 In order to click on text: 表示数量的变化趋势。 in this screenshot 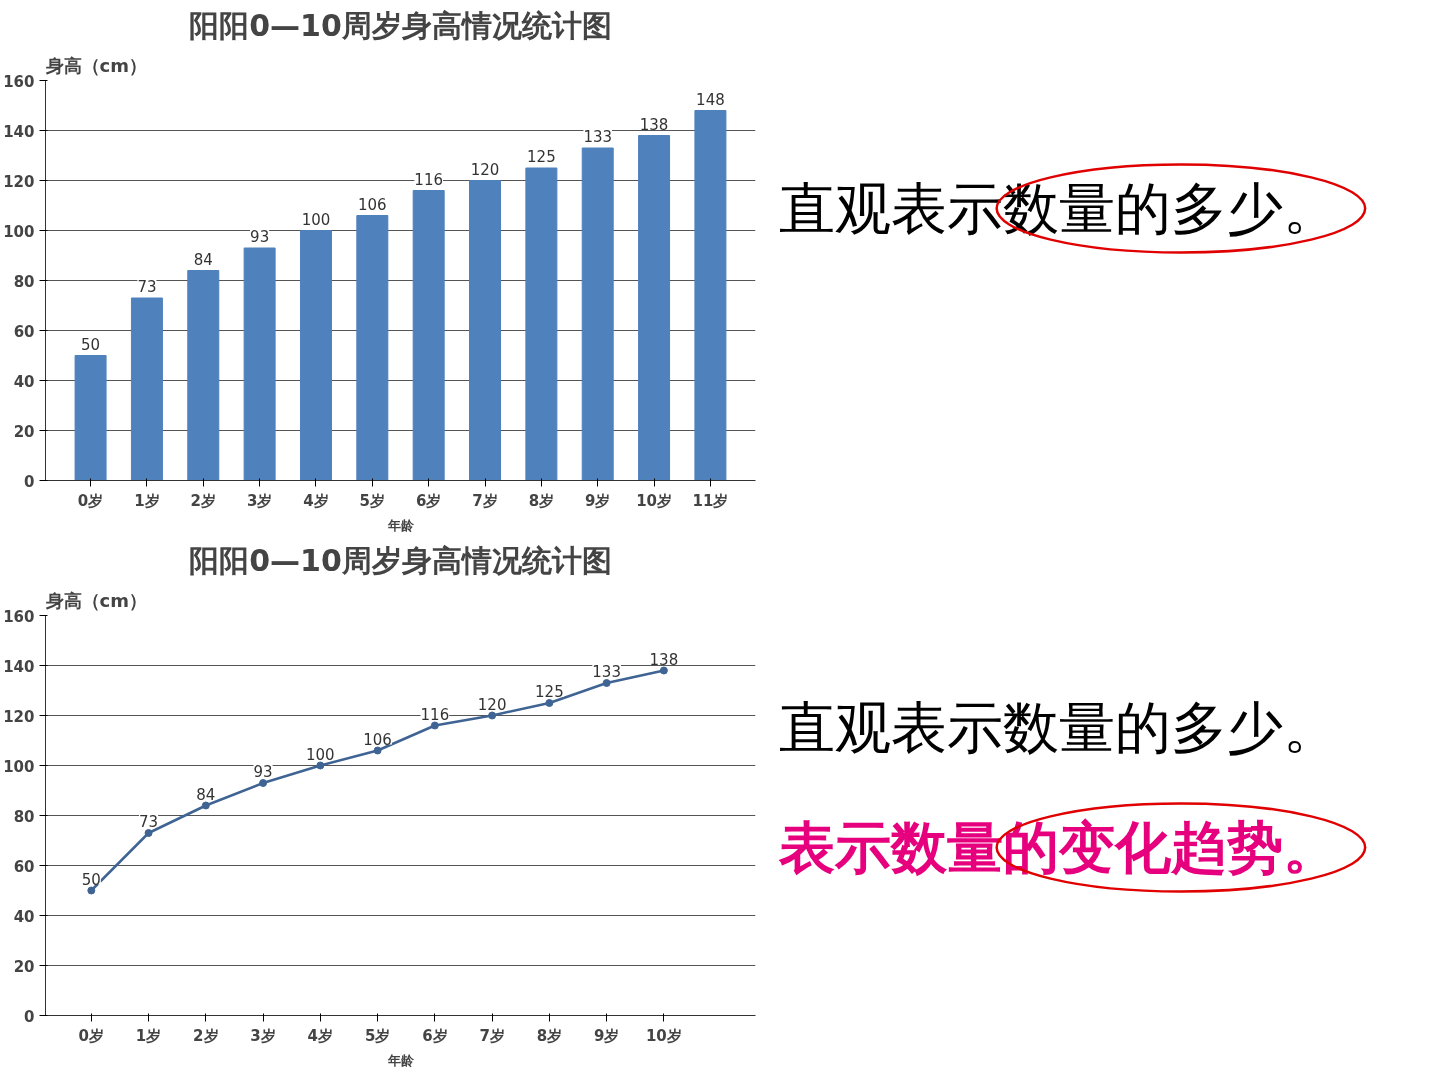, I will do `click(1058, 847)`.